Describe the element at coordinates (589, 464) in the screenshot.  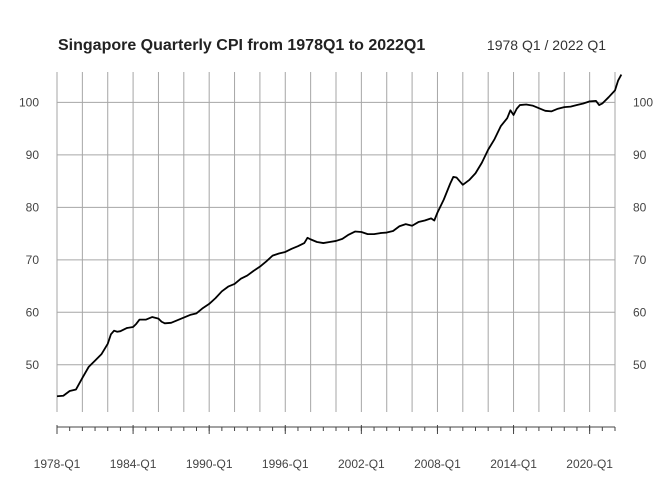
I see `x-tick-label: 2020-Q1` at that location.